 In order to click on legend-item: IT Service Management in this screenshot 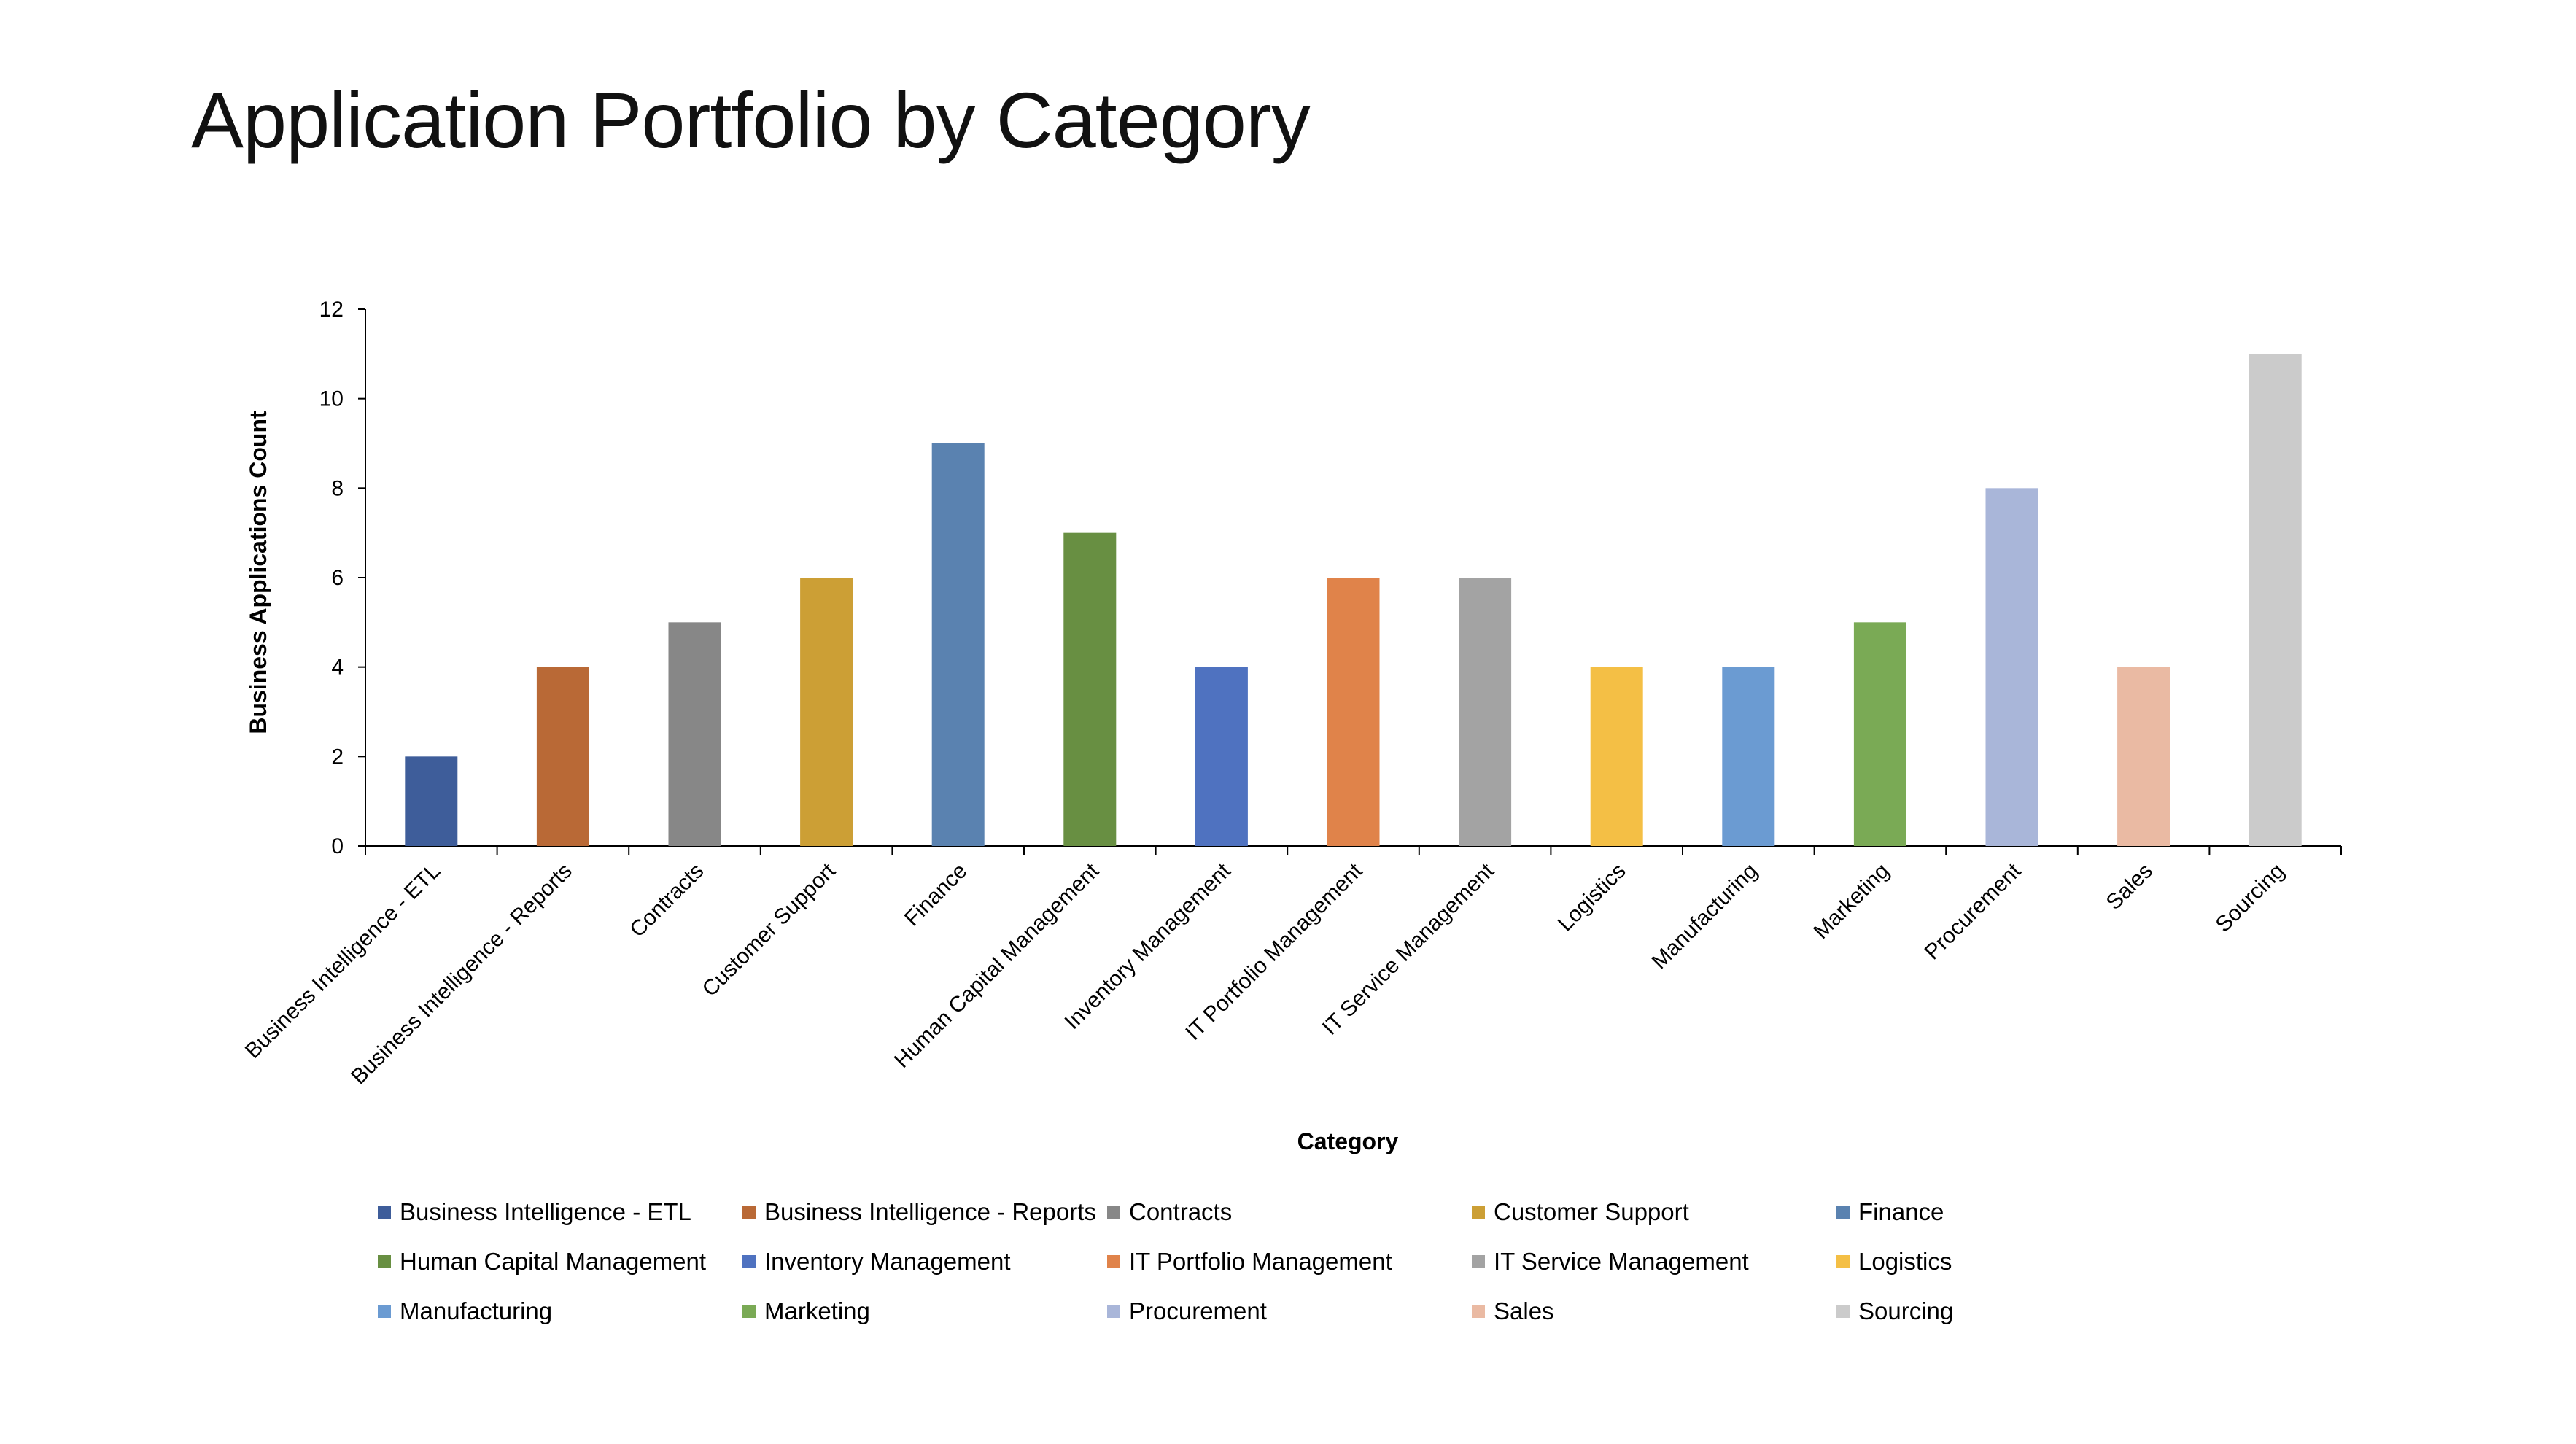, I will do `click(1654, 1262)`.